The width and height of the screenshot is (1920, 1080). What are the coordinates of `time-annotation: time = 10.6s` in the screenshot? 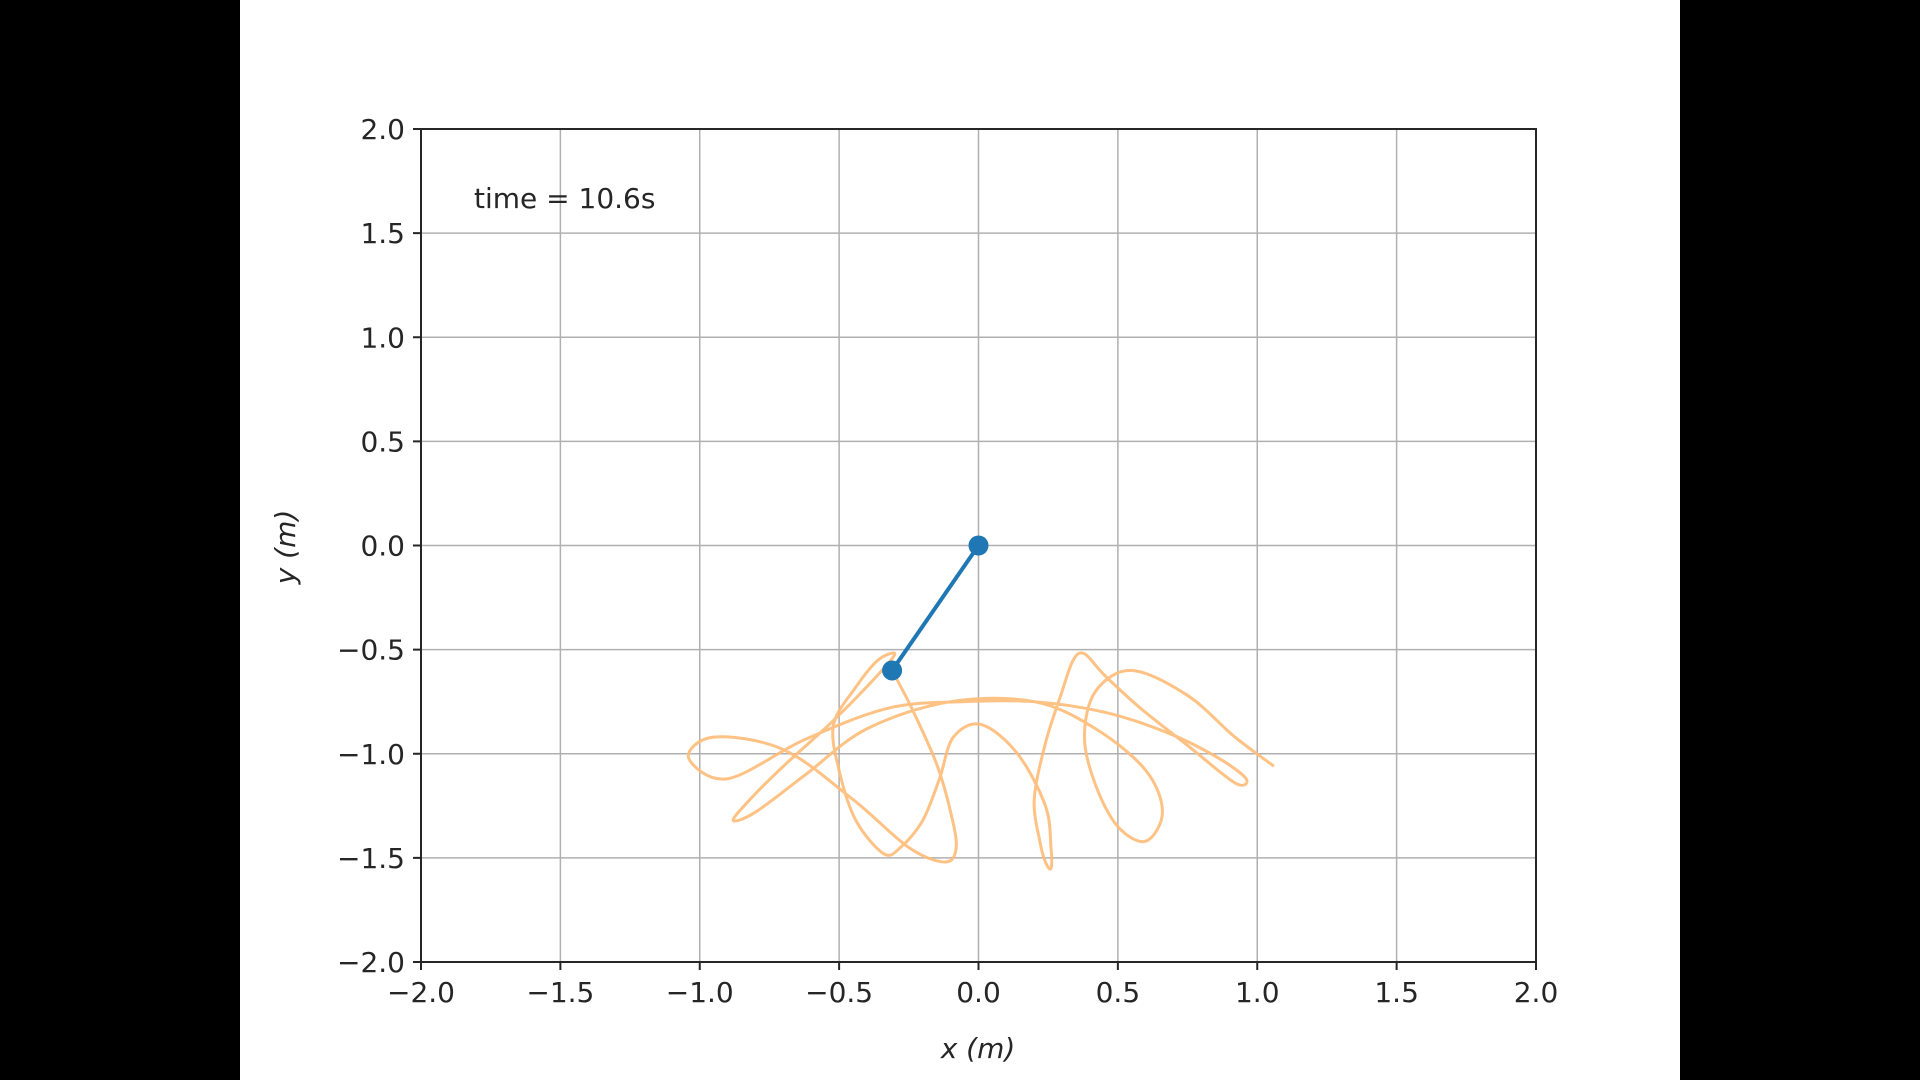 It's located at (564, 198).